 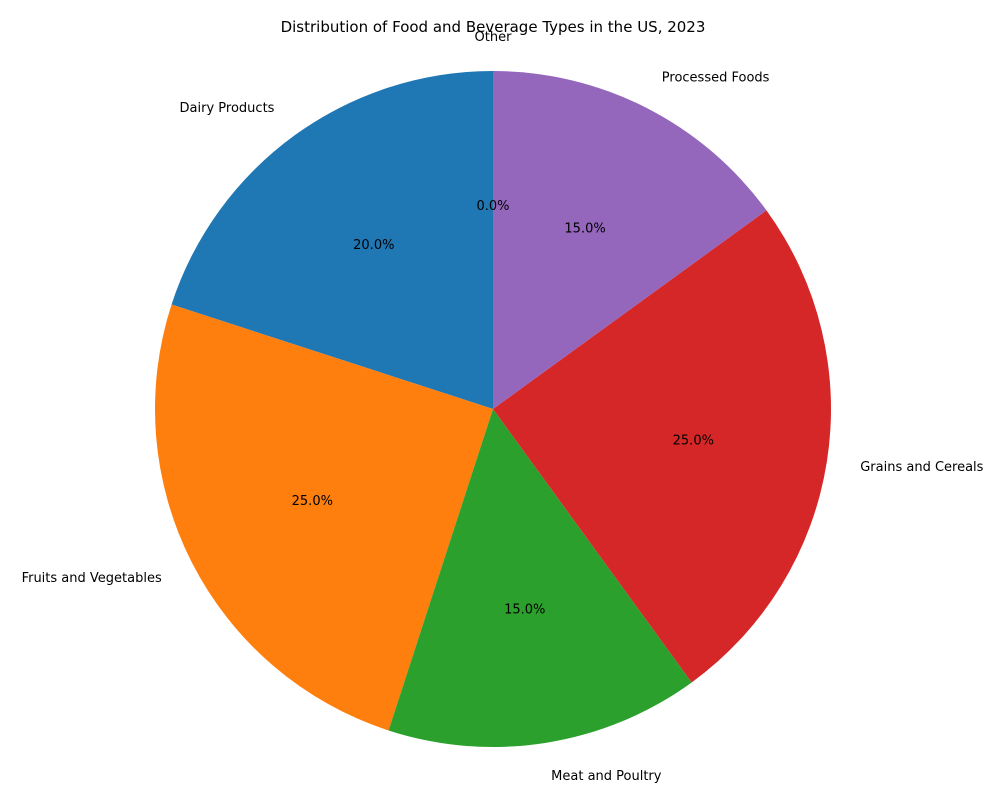 I want to click on slice-percent-processed-foods: 15.0%, so click(x=584, y=228).